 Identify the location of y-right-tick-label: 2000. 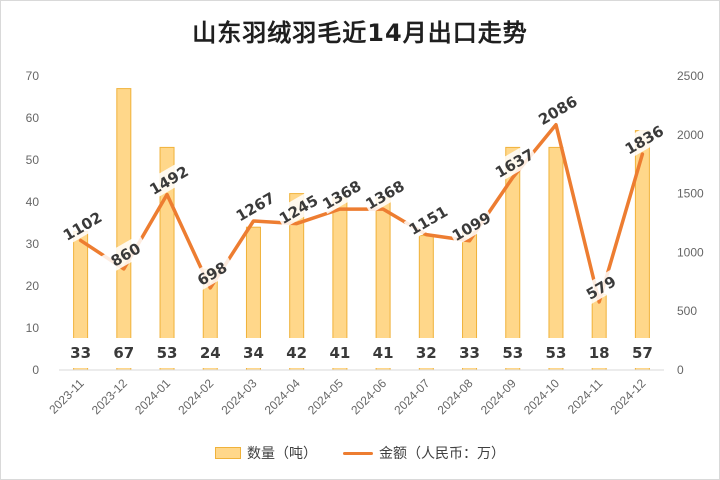
(690, 135).